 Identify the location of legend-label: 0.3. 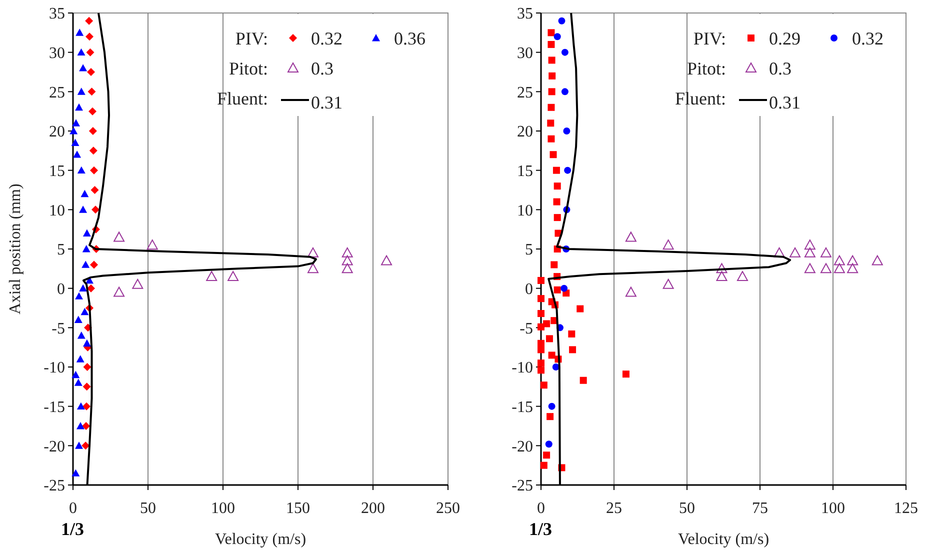
(780, 68).